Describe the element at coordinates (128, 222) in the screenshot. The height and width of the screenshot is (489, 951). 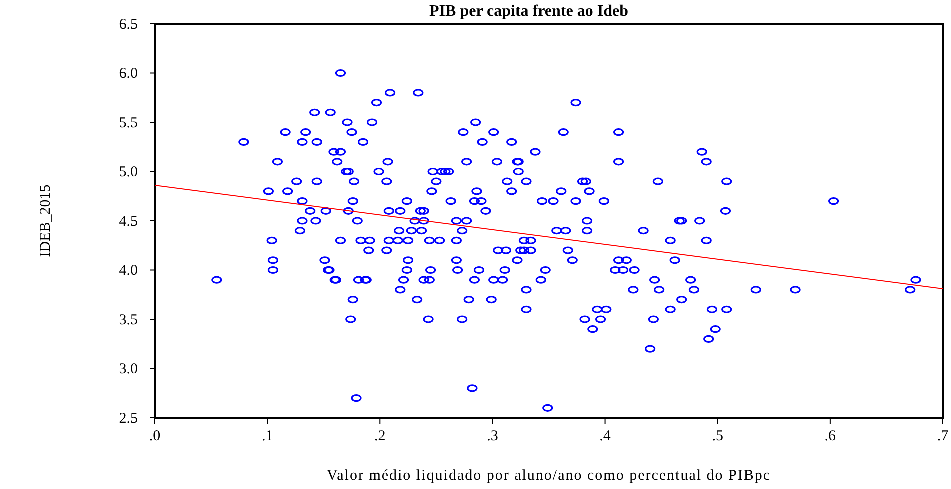
I see `y-tick-label: 4.5` at that location.